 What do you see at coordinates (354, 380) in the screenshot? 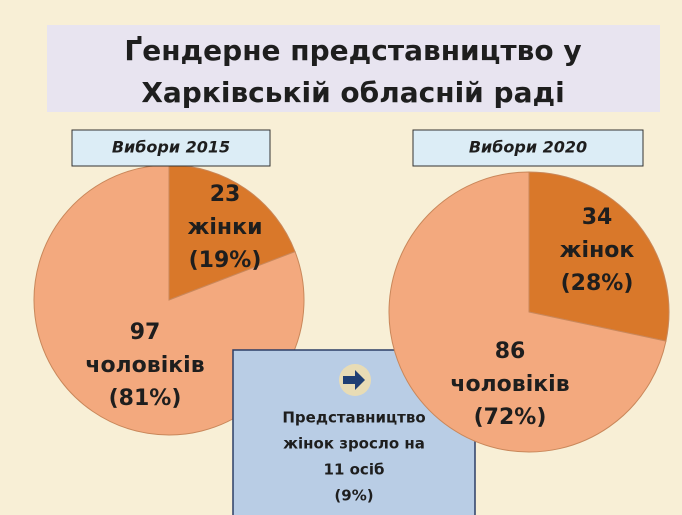
I see `arrow` at bounding box center [354, 380].